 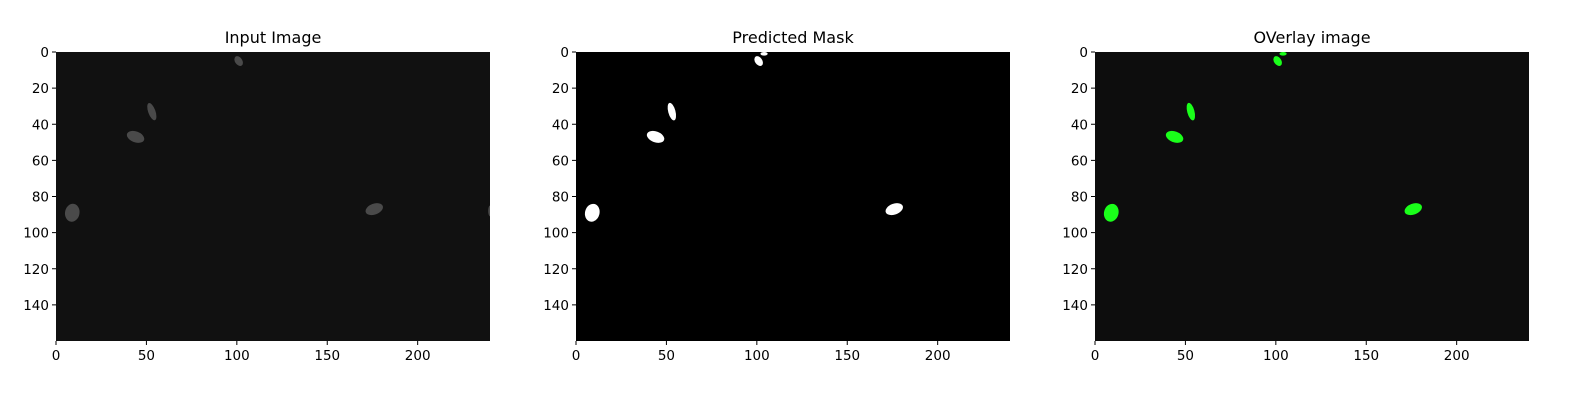 I want to click on subplot-title: OVerlay image, so click(x=1311, y=37).